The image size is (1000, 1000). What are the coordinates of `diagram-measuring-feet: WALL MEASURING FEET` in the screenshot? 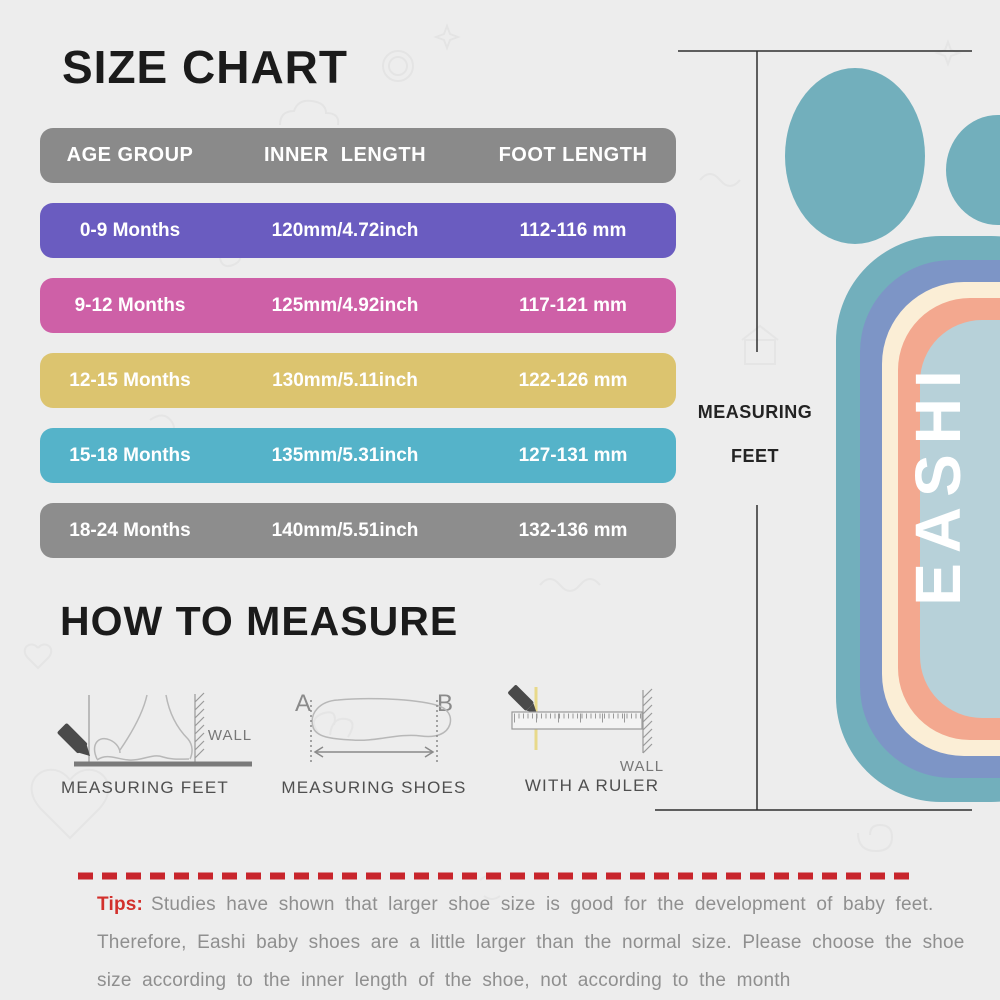 It's located at (154, 744).